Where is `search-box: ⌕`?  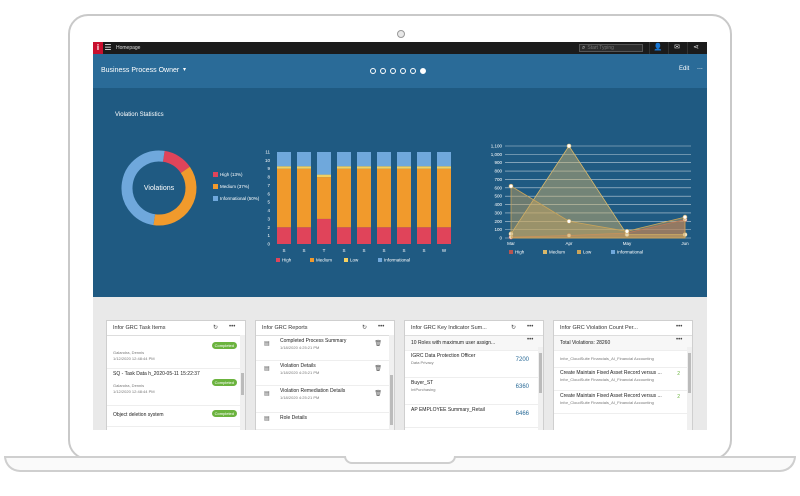
search-box: ⌕ is located at coordinates (611, 48).